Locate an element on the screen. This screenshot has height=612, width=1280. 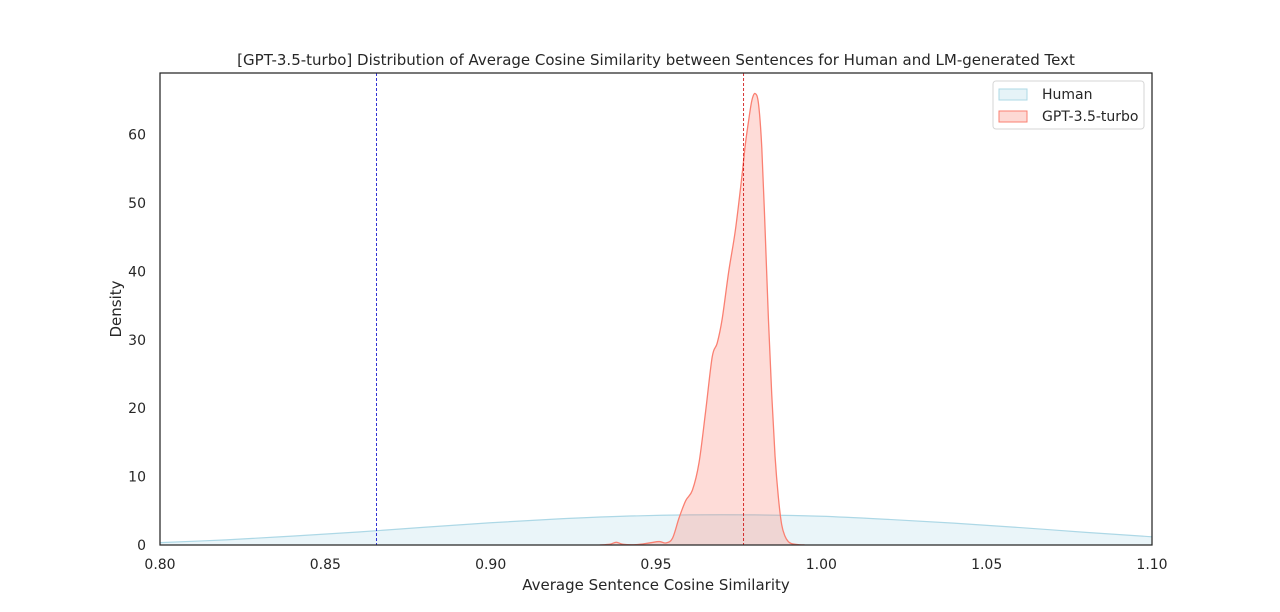
series-line-gpt-3-5-turbo is located at coordinates (702, 318).